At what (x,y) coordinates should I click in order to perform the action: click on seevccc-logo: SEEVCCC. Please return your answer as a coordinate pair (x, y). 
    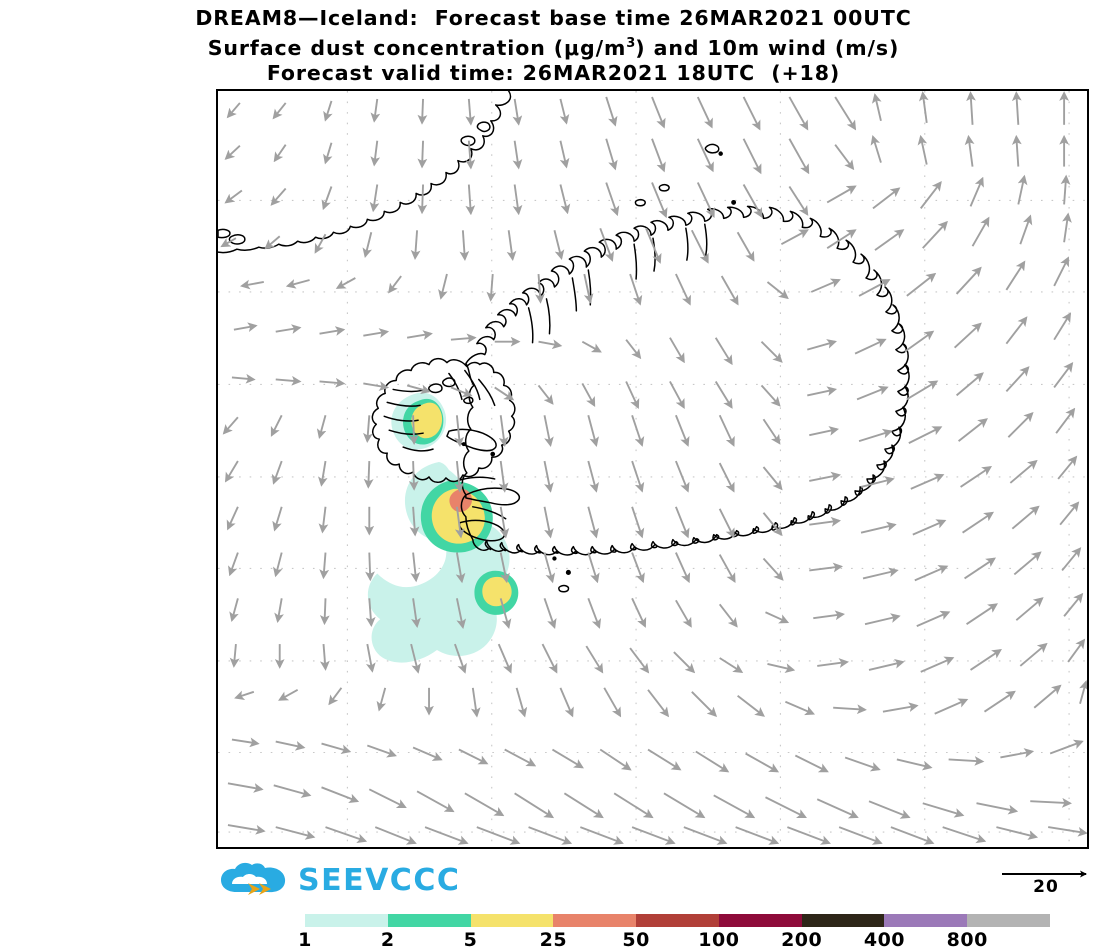
    Looking at the image, I should click on (339, 881).